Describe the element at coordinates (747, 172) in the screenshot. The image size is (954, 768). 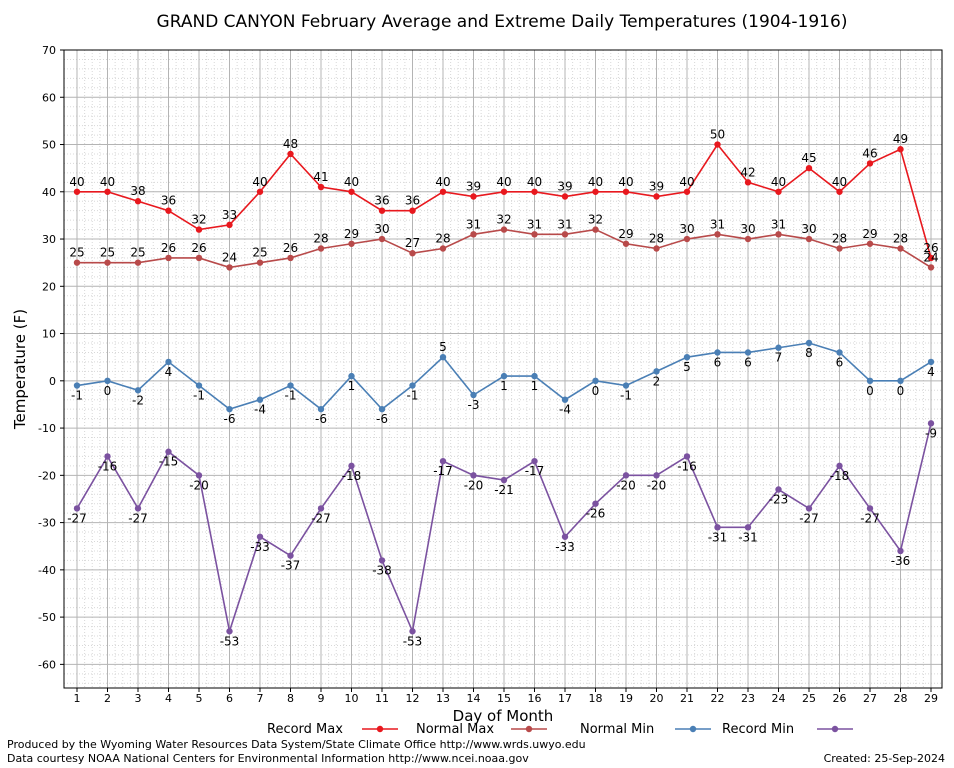
I see `data-label: 42` at that location.